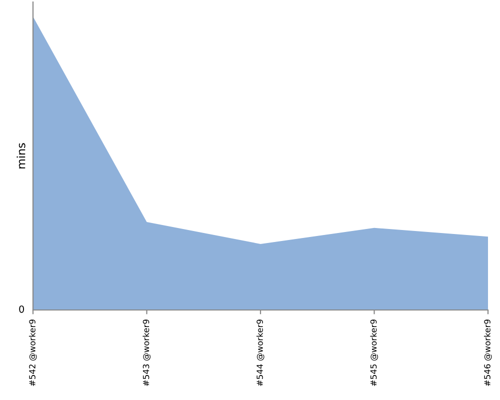 The height and width of the screenshot is (400, 500). I want to click on x-tick-label: #543 @worker9, so click(146, 353).